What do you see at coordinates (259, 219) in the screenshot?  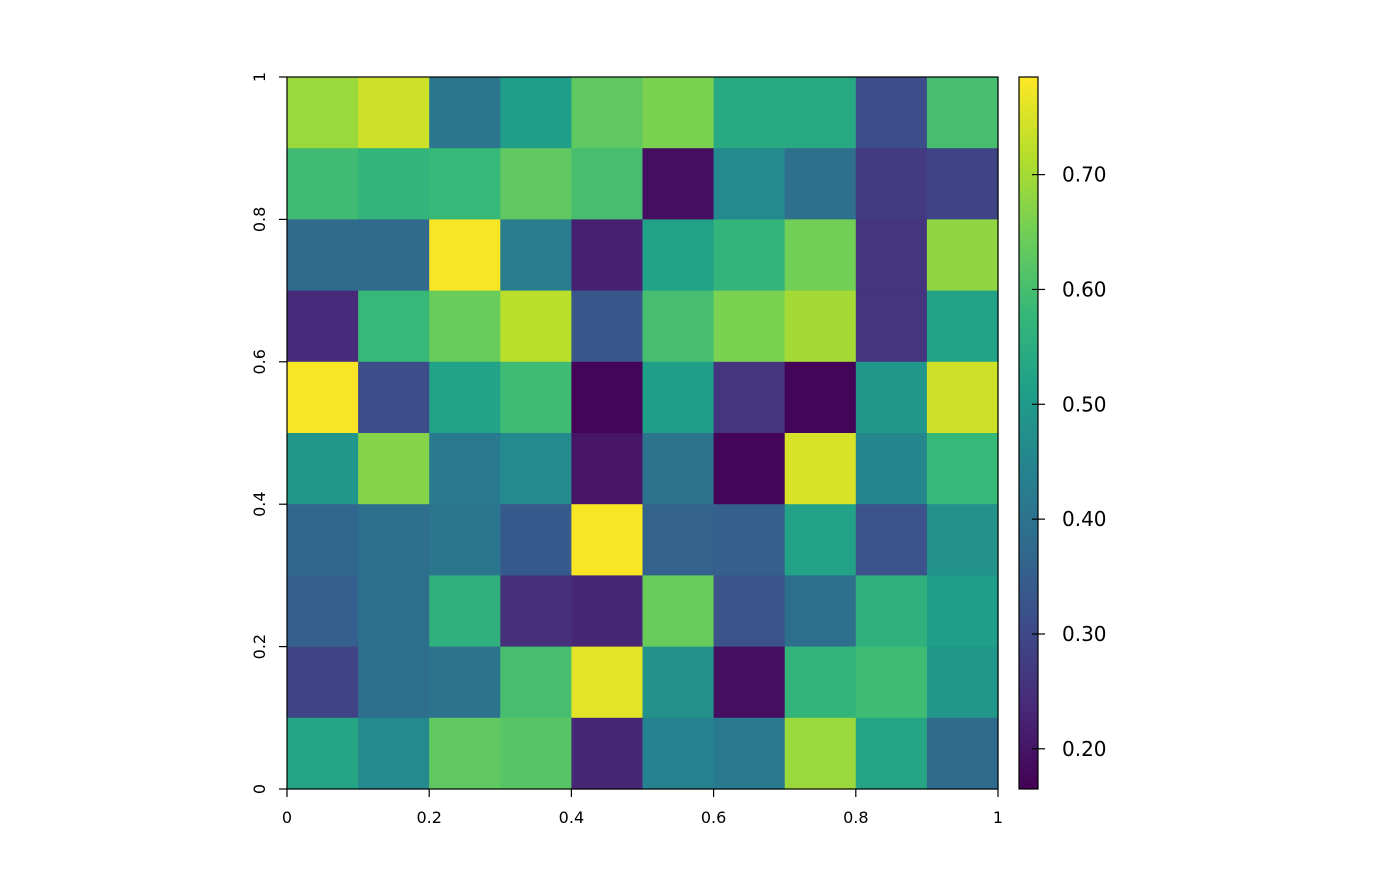 I see `y-tick-label: 0.8` at bounding box center [259, 219].